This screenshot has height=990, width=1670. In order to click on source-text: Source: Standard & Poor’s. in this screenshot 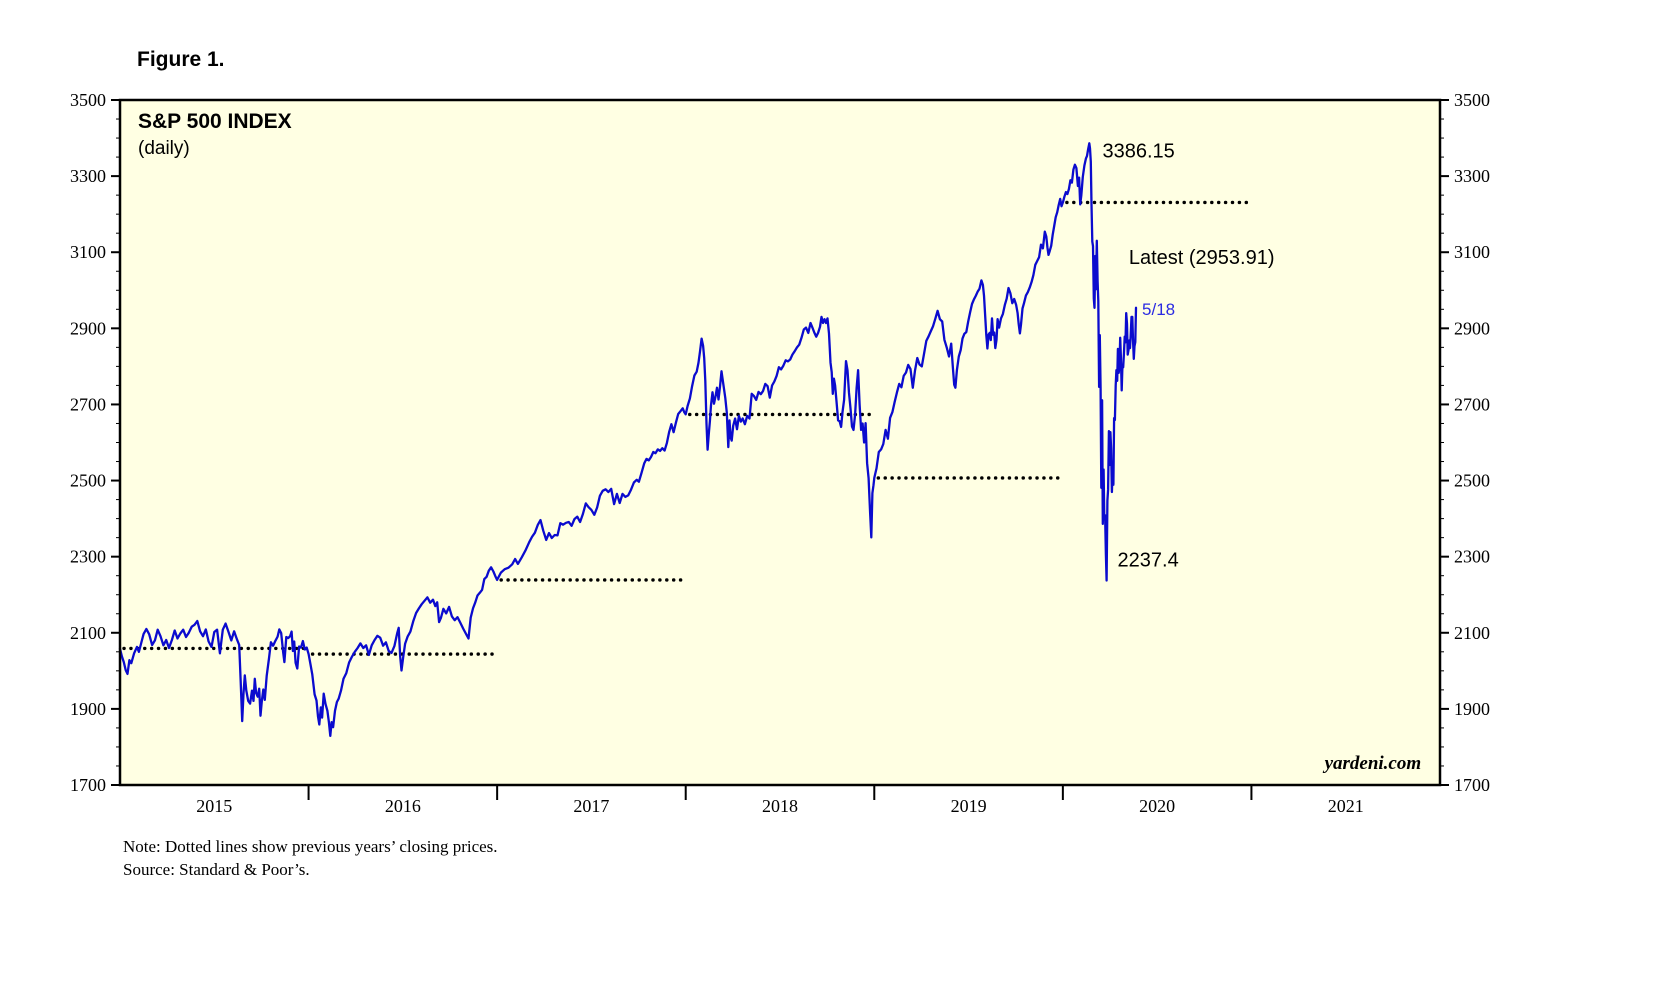, I will do `click(216, 869)`.